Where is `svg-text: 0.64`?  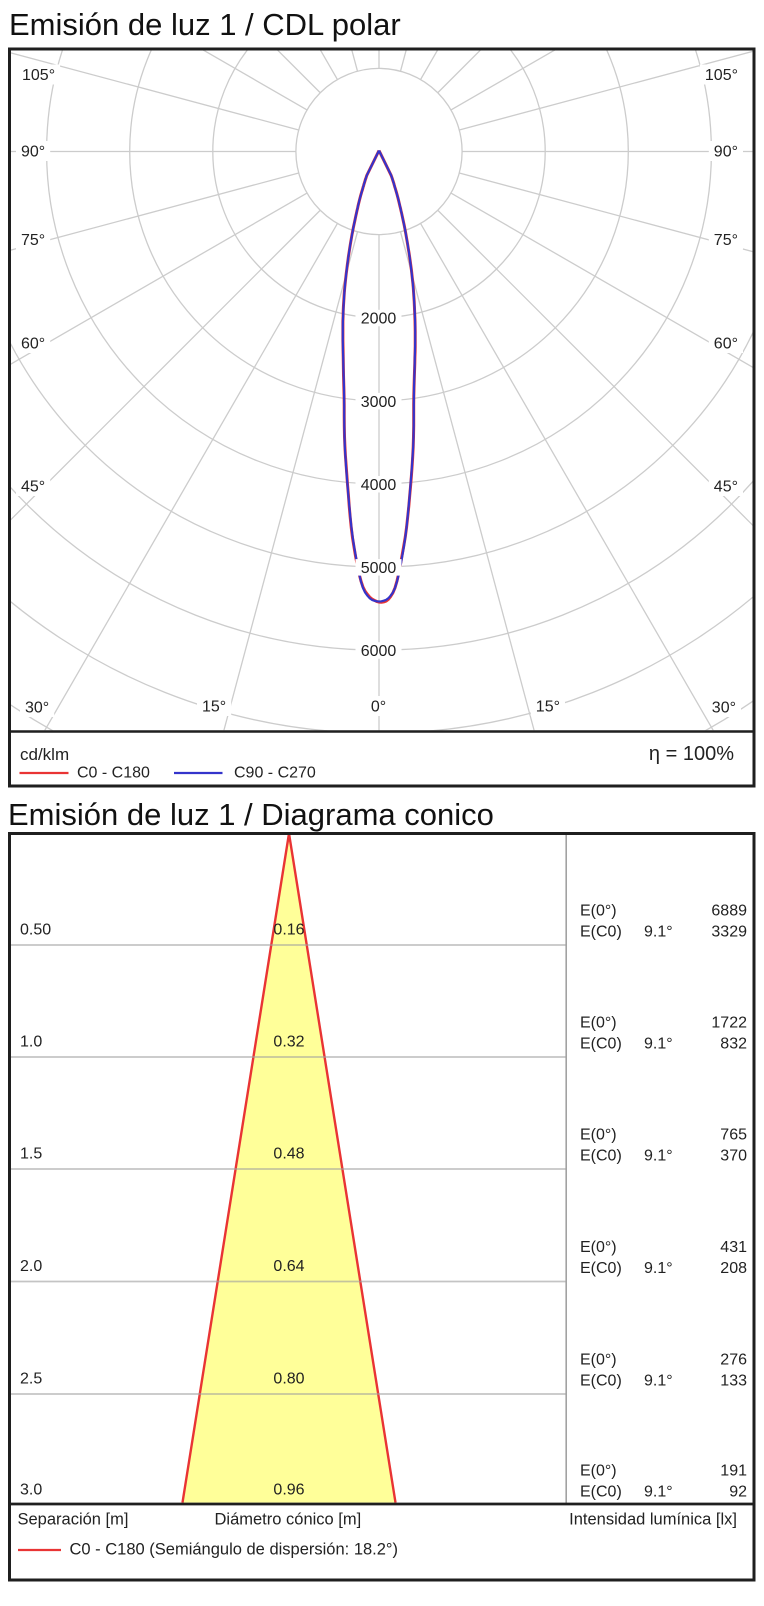
svg-text: 0.64 is located at coordinates (288, 1266).